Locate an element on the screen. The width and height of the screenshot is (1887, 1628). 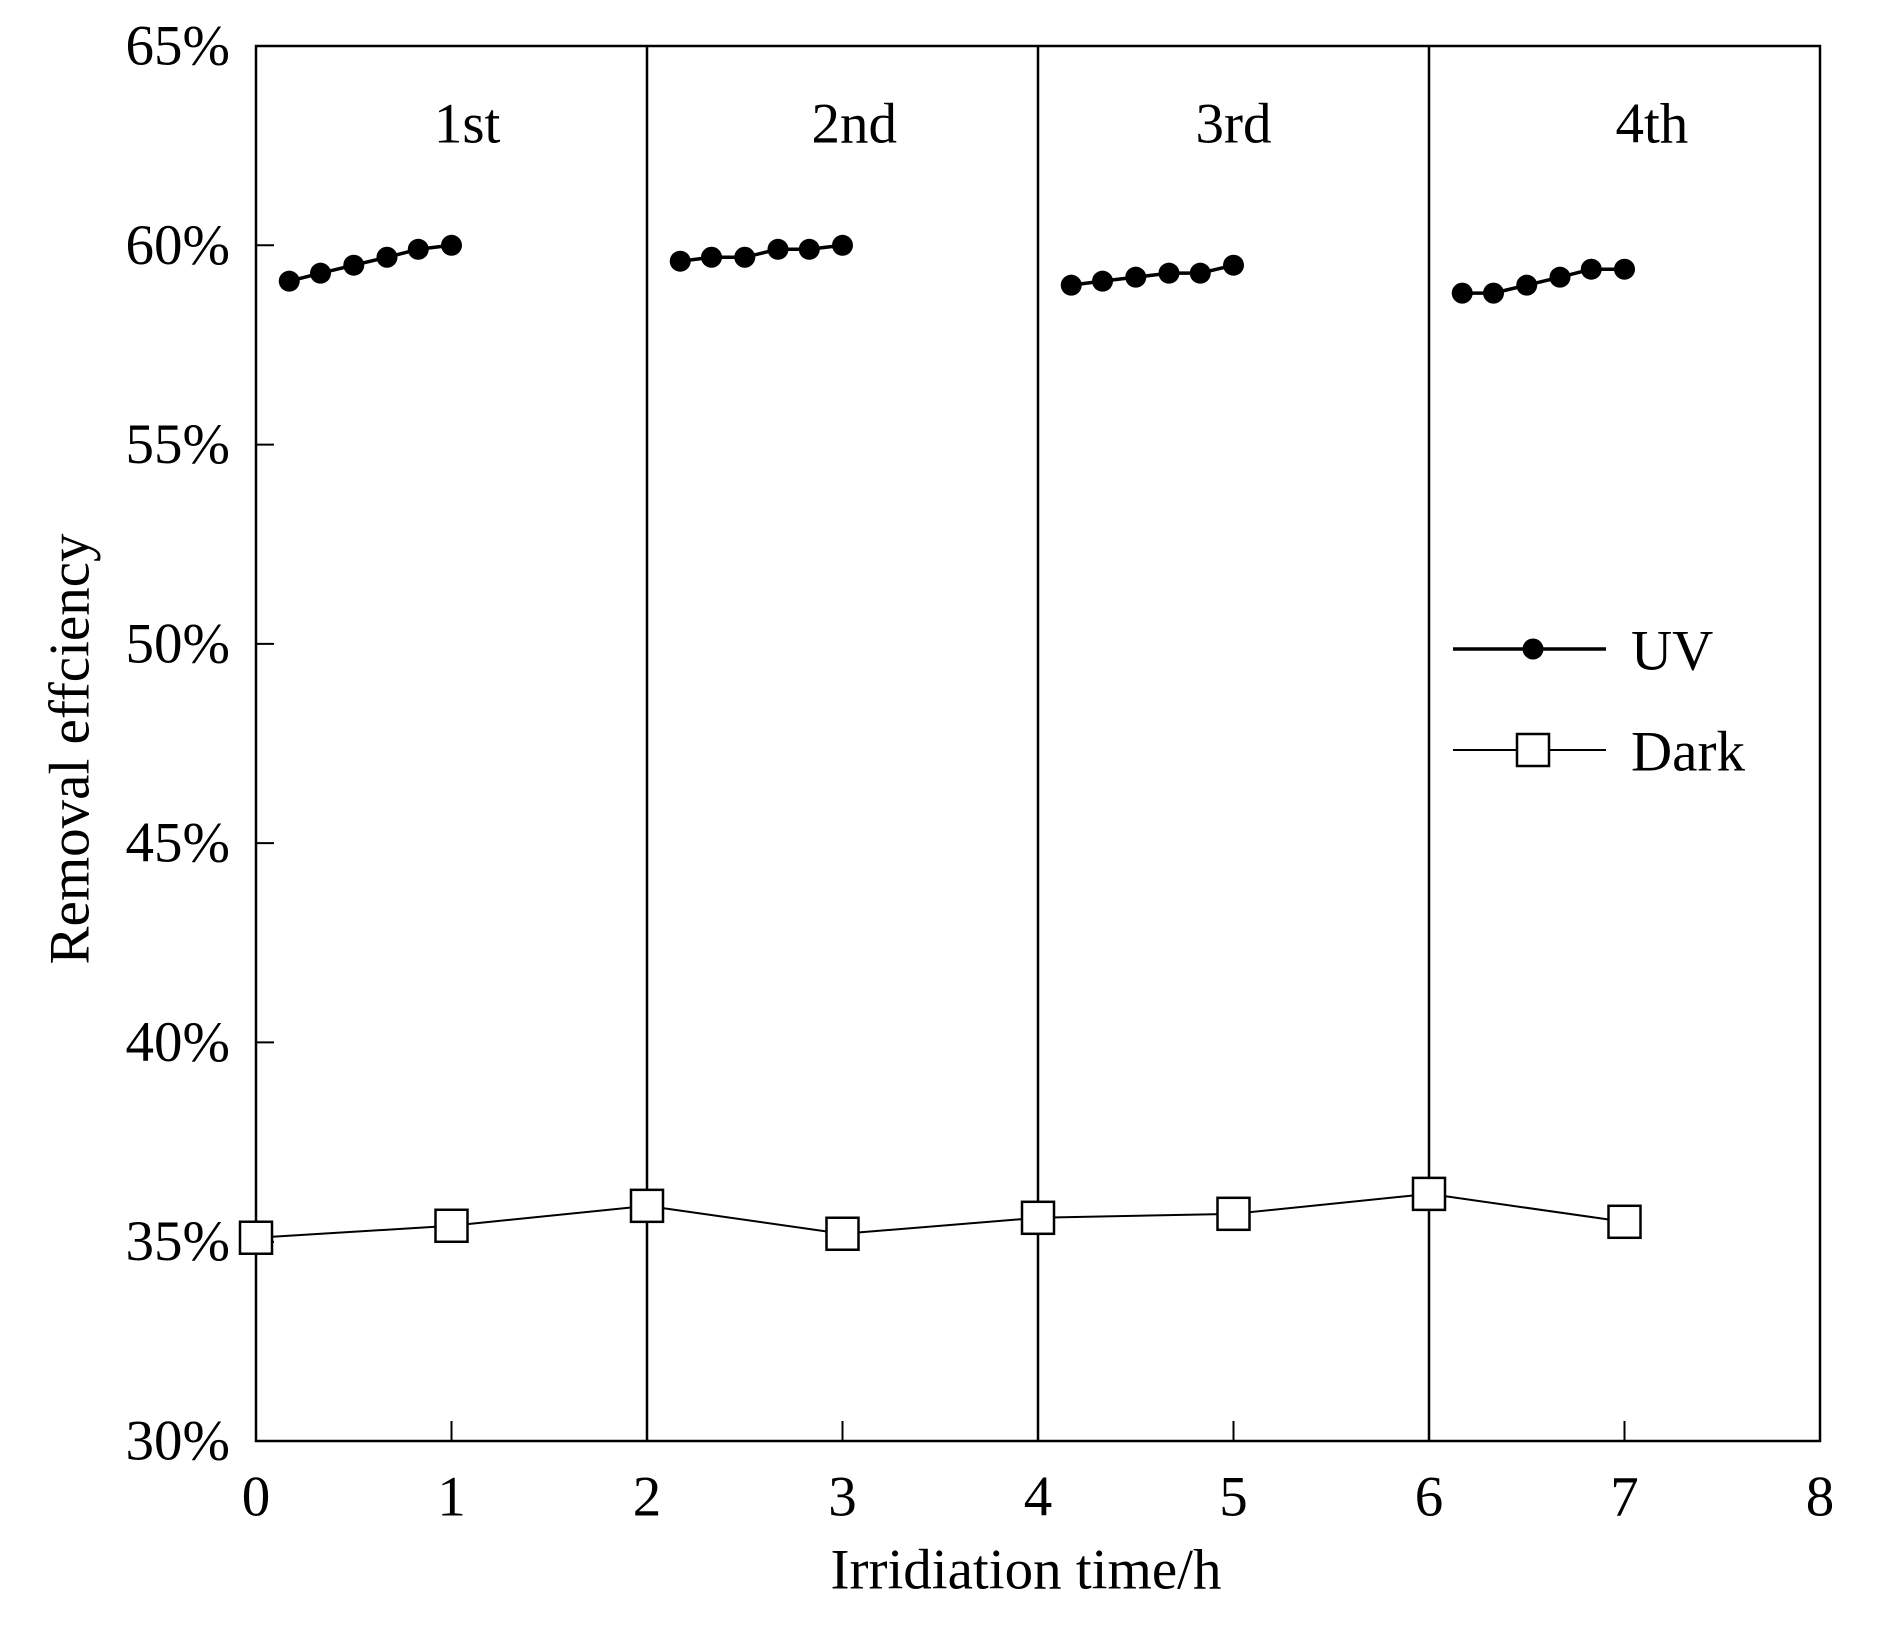
legend-uv-label: UV is located at coordinates (1672, 651).